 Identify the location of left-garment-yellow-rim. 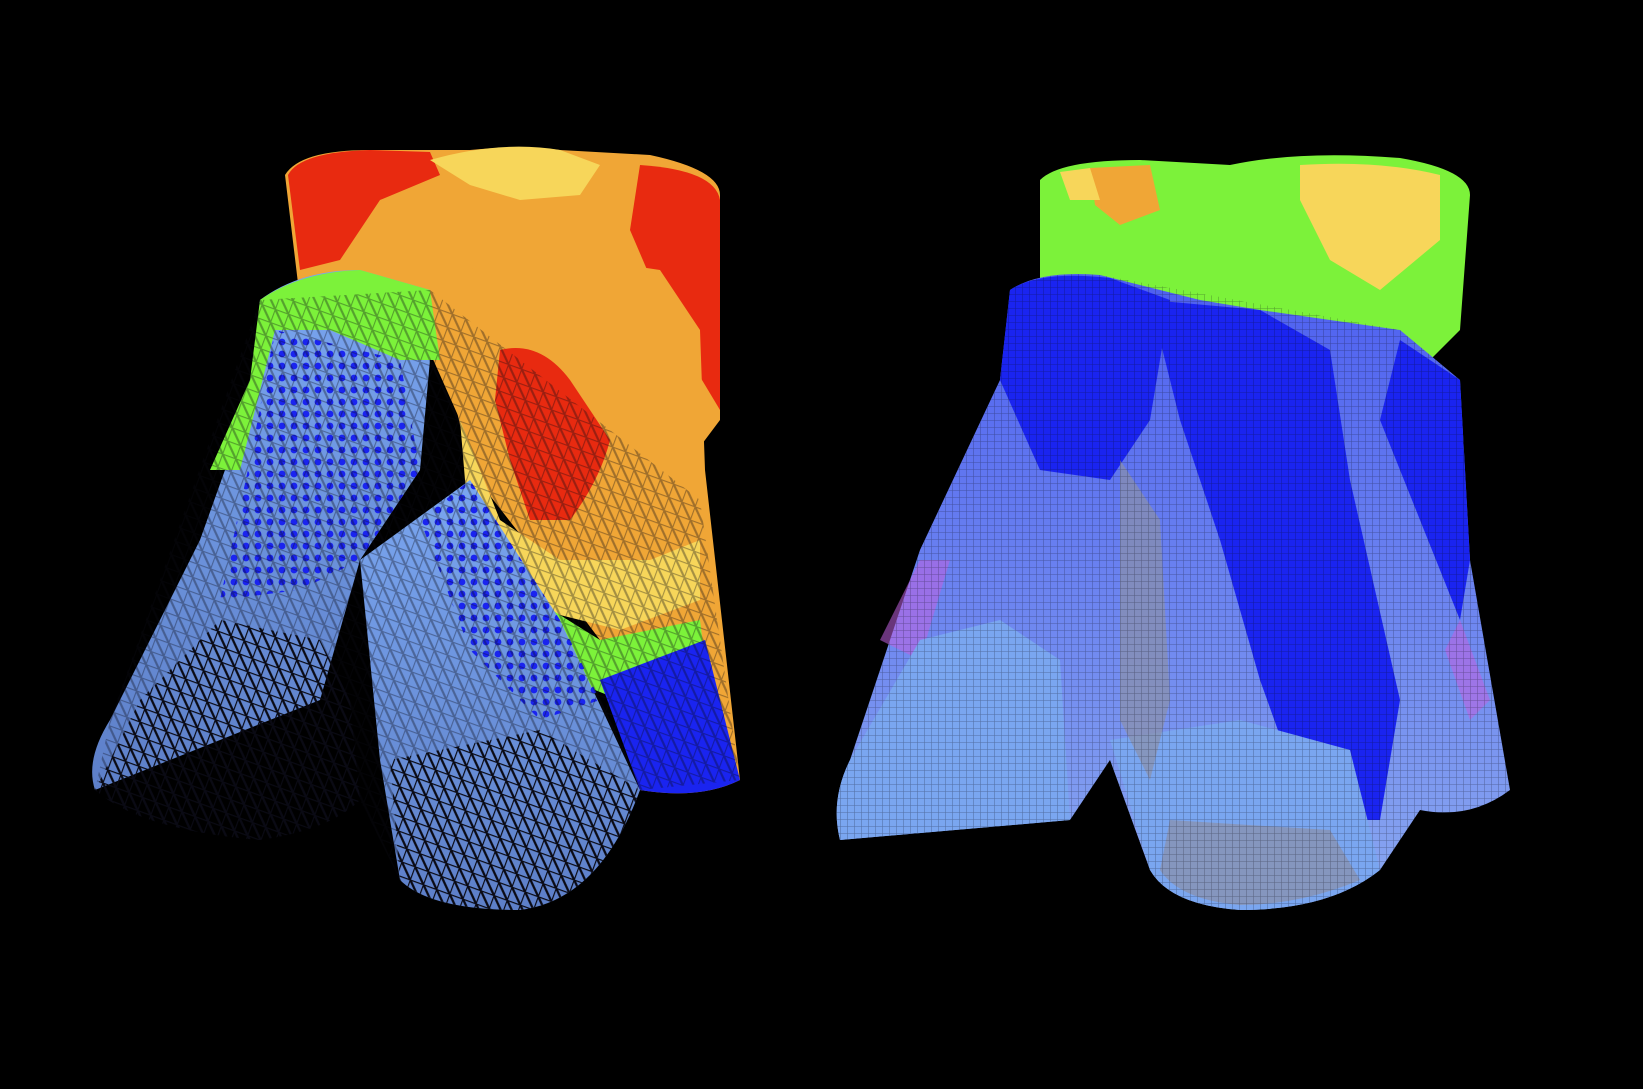
(515, 173).